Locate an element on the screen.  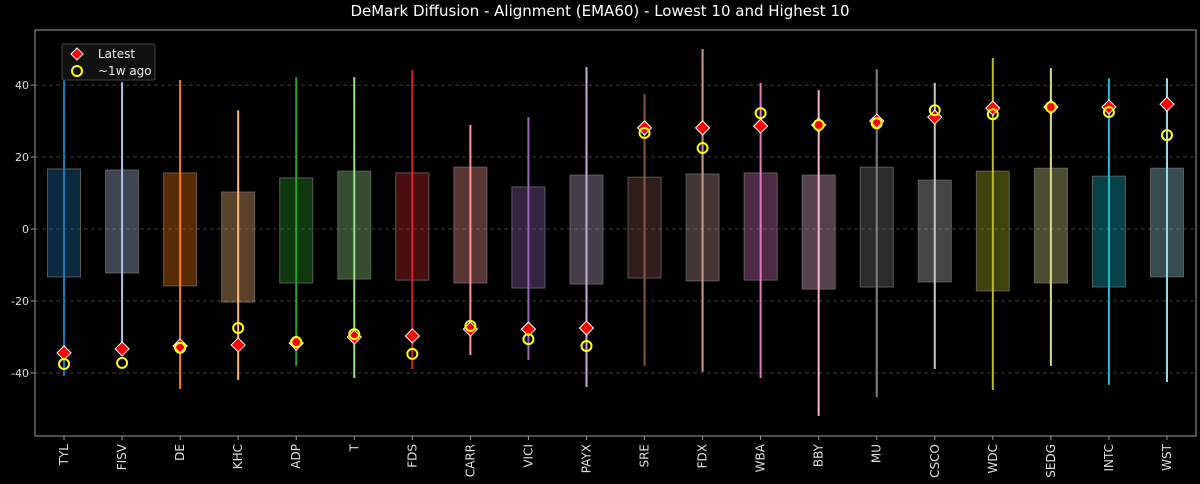
x-tick-label: VICI is located at coordinates (528, 456).